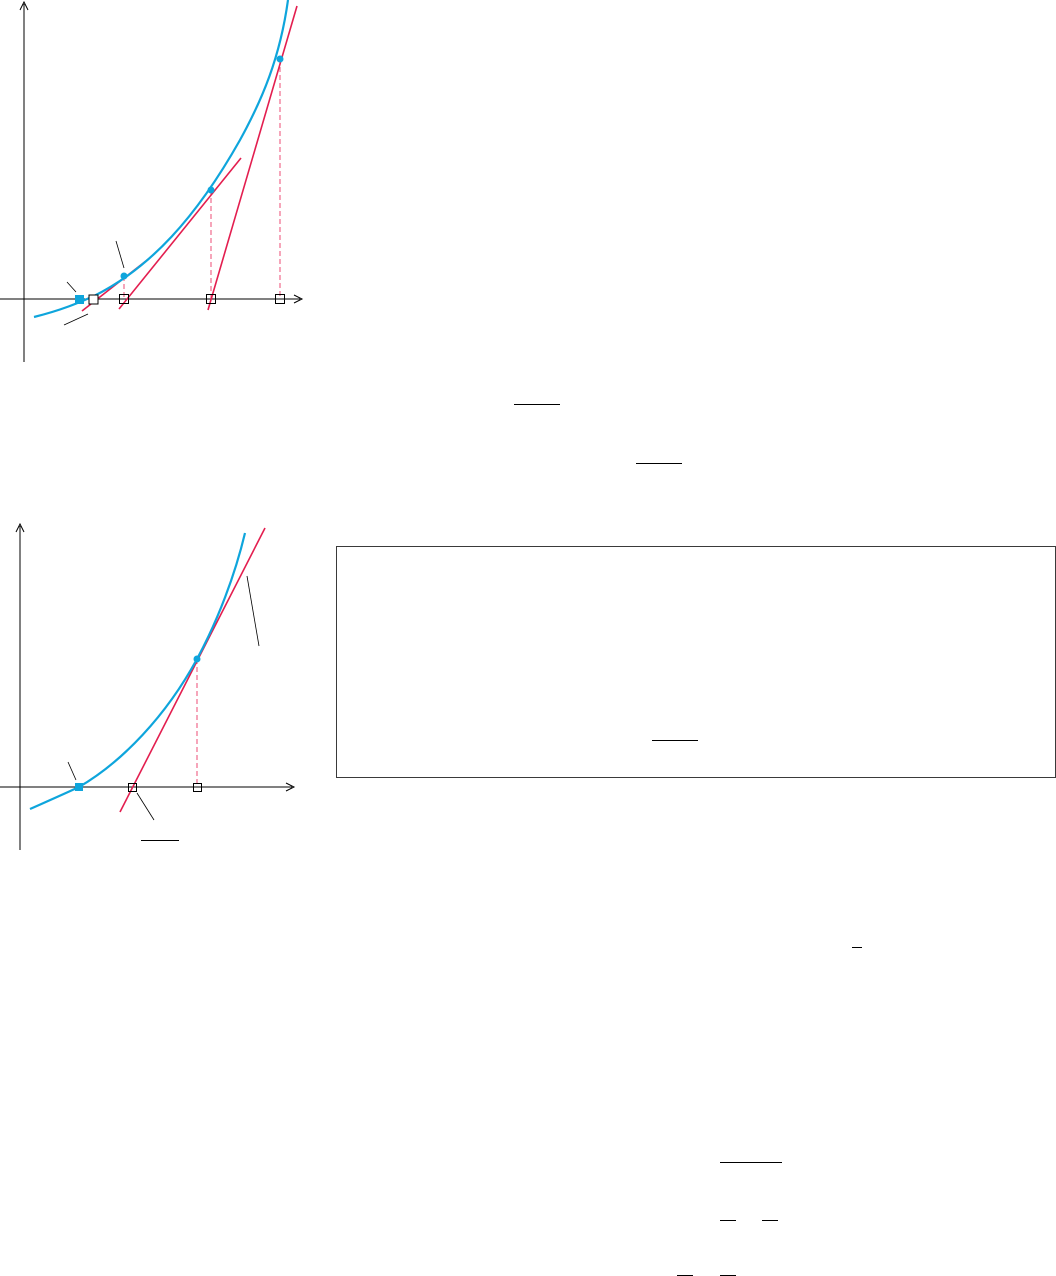  Describe the element at coordinates (253, 611) in the screenshot. I see `leader-line-tangent` at that location.